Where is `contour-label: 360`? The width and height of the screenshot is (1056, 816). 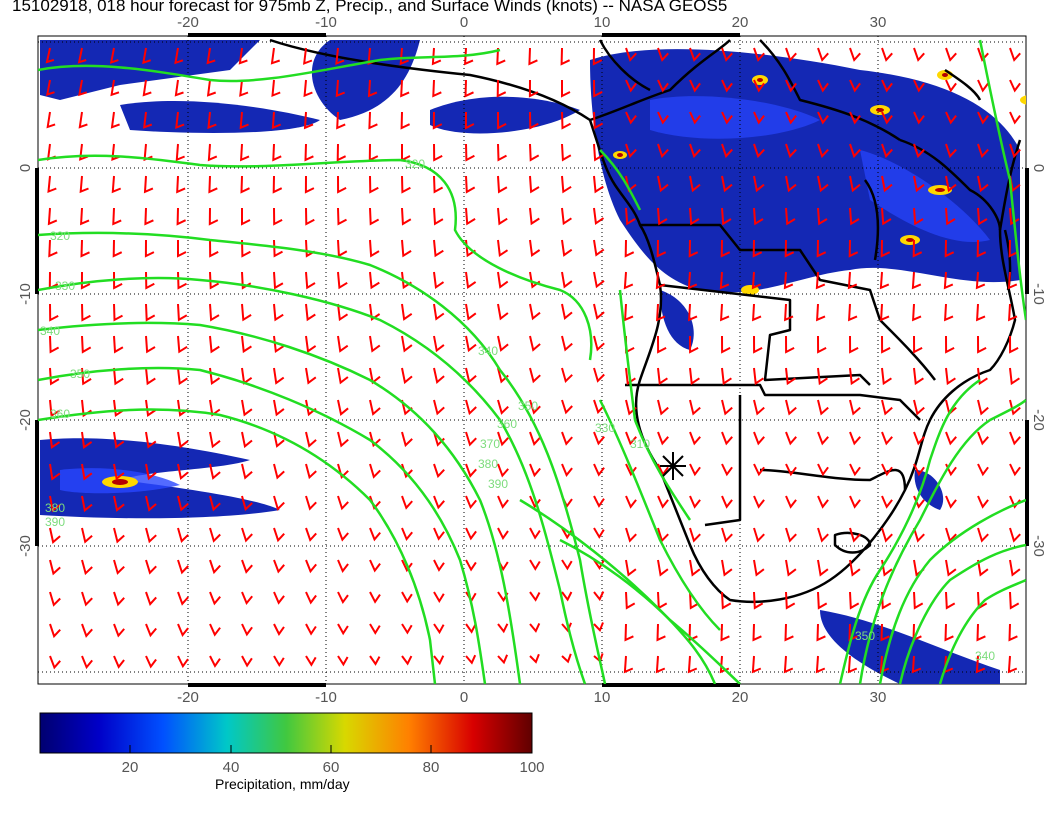
contour-label: 360 is located at coordinates (507, 424).